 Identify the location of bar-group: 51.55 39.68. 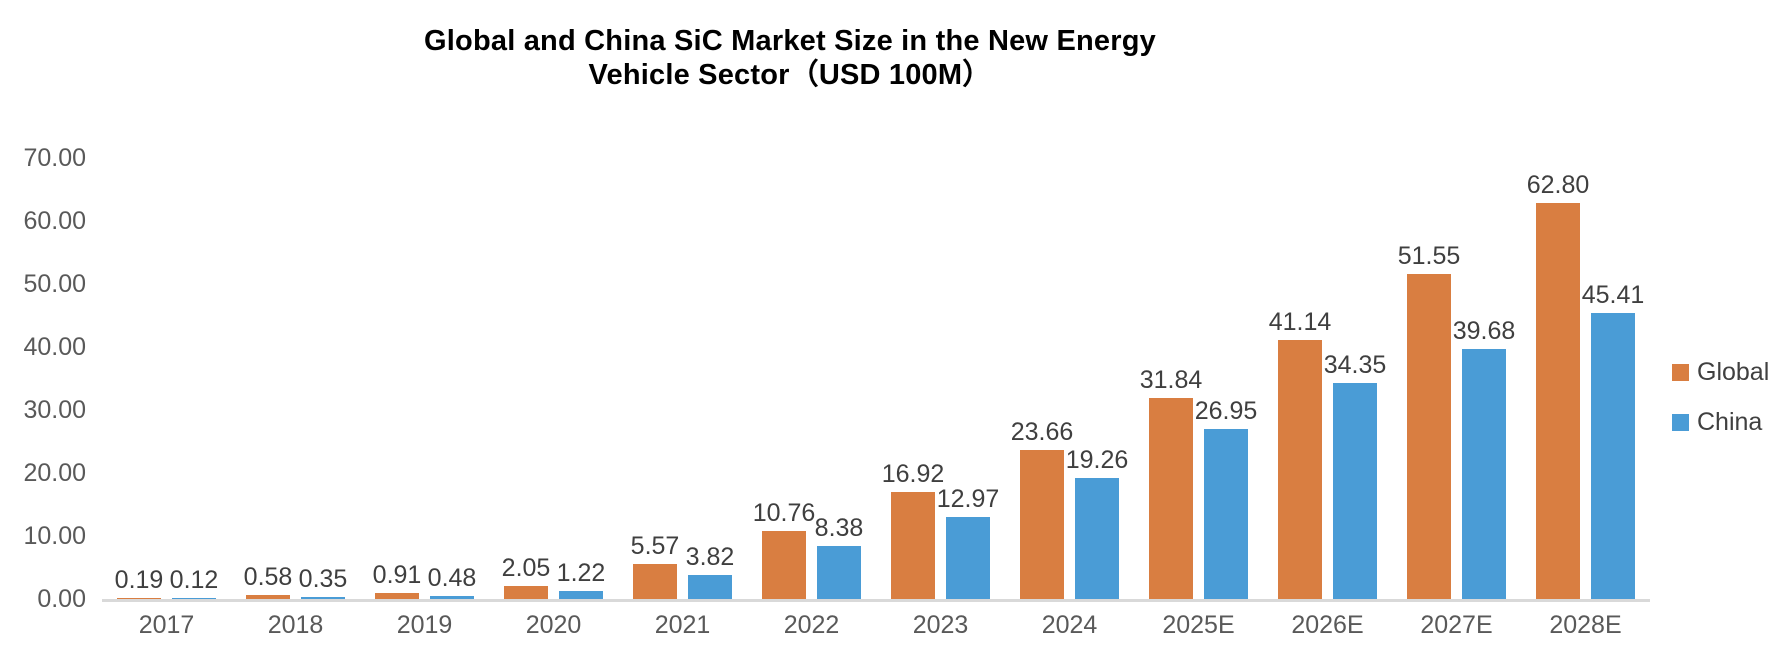
(1456, 421).